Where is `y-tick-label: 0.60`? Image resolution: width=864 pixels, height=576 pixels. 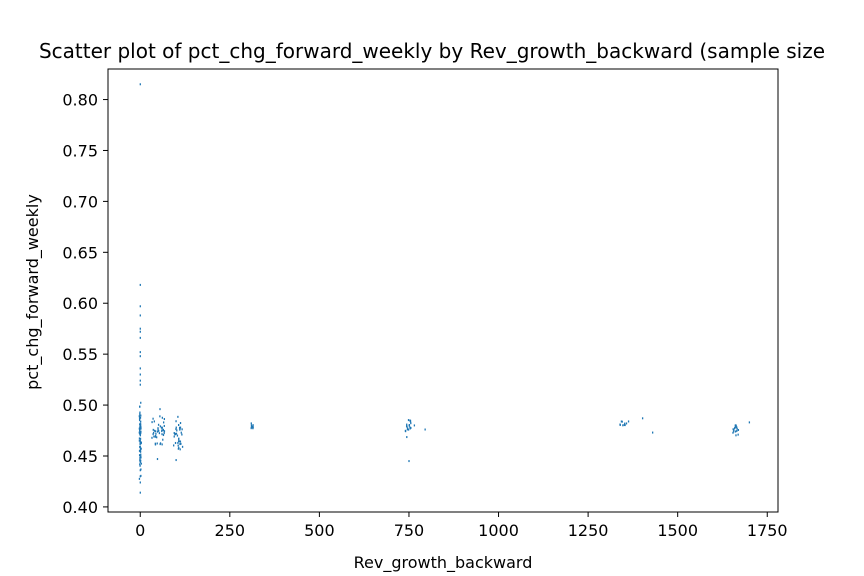
y-tick-label: 0.60 is located at coordinates (80, 303).